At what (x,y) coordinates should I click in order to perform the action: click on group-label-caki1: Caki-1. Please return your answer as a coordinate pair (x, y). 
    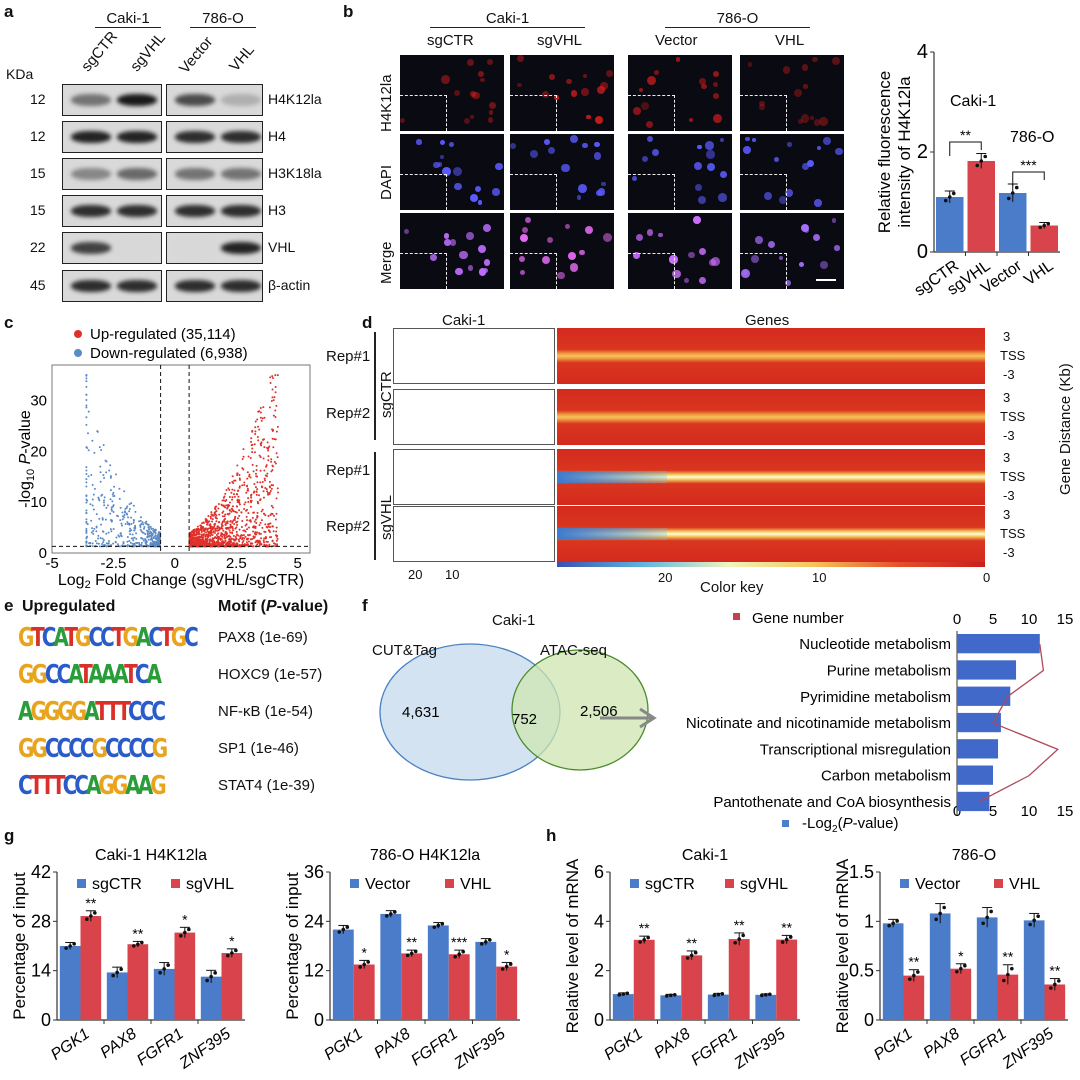
    Looking at the image, I should click on (128, 19).